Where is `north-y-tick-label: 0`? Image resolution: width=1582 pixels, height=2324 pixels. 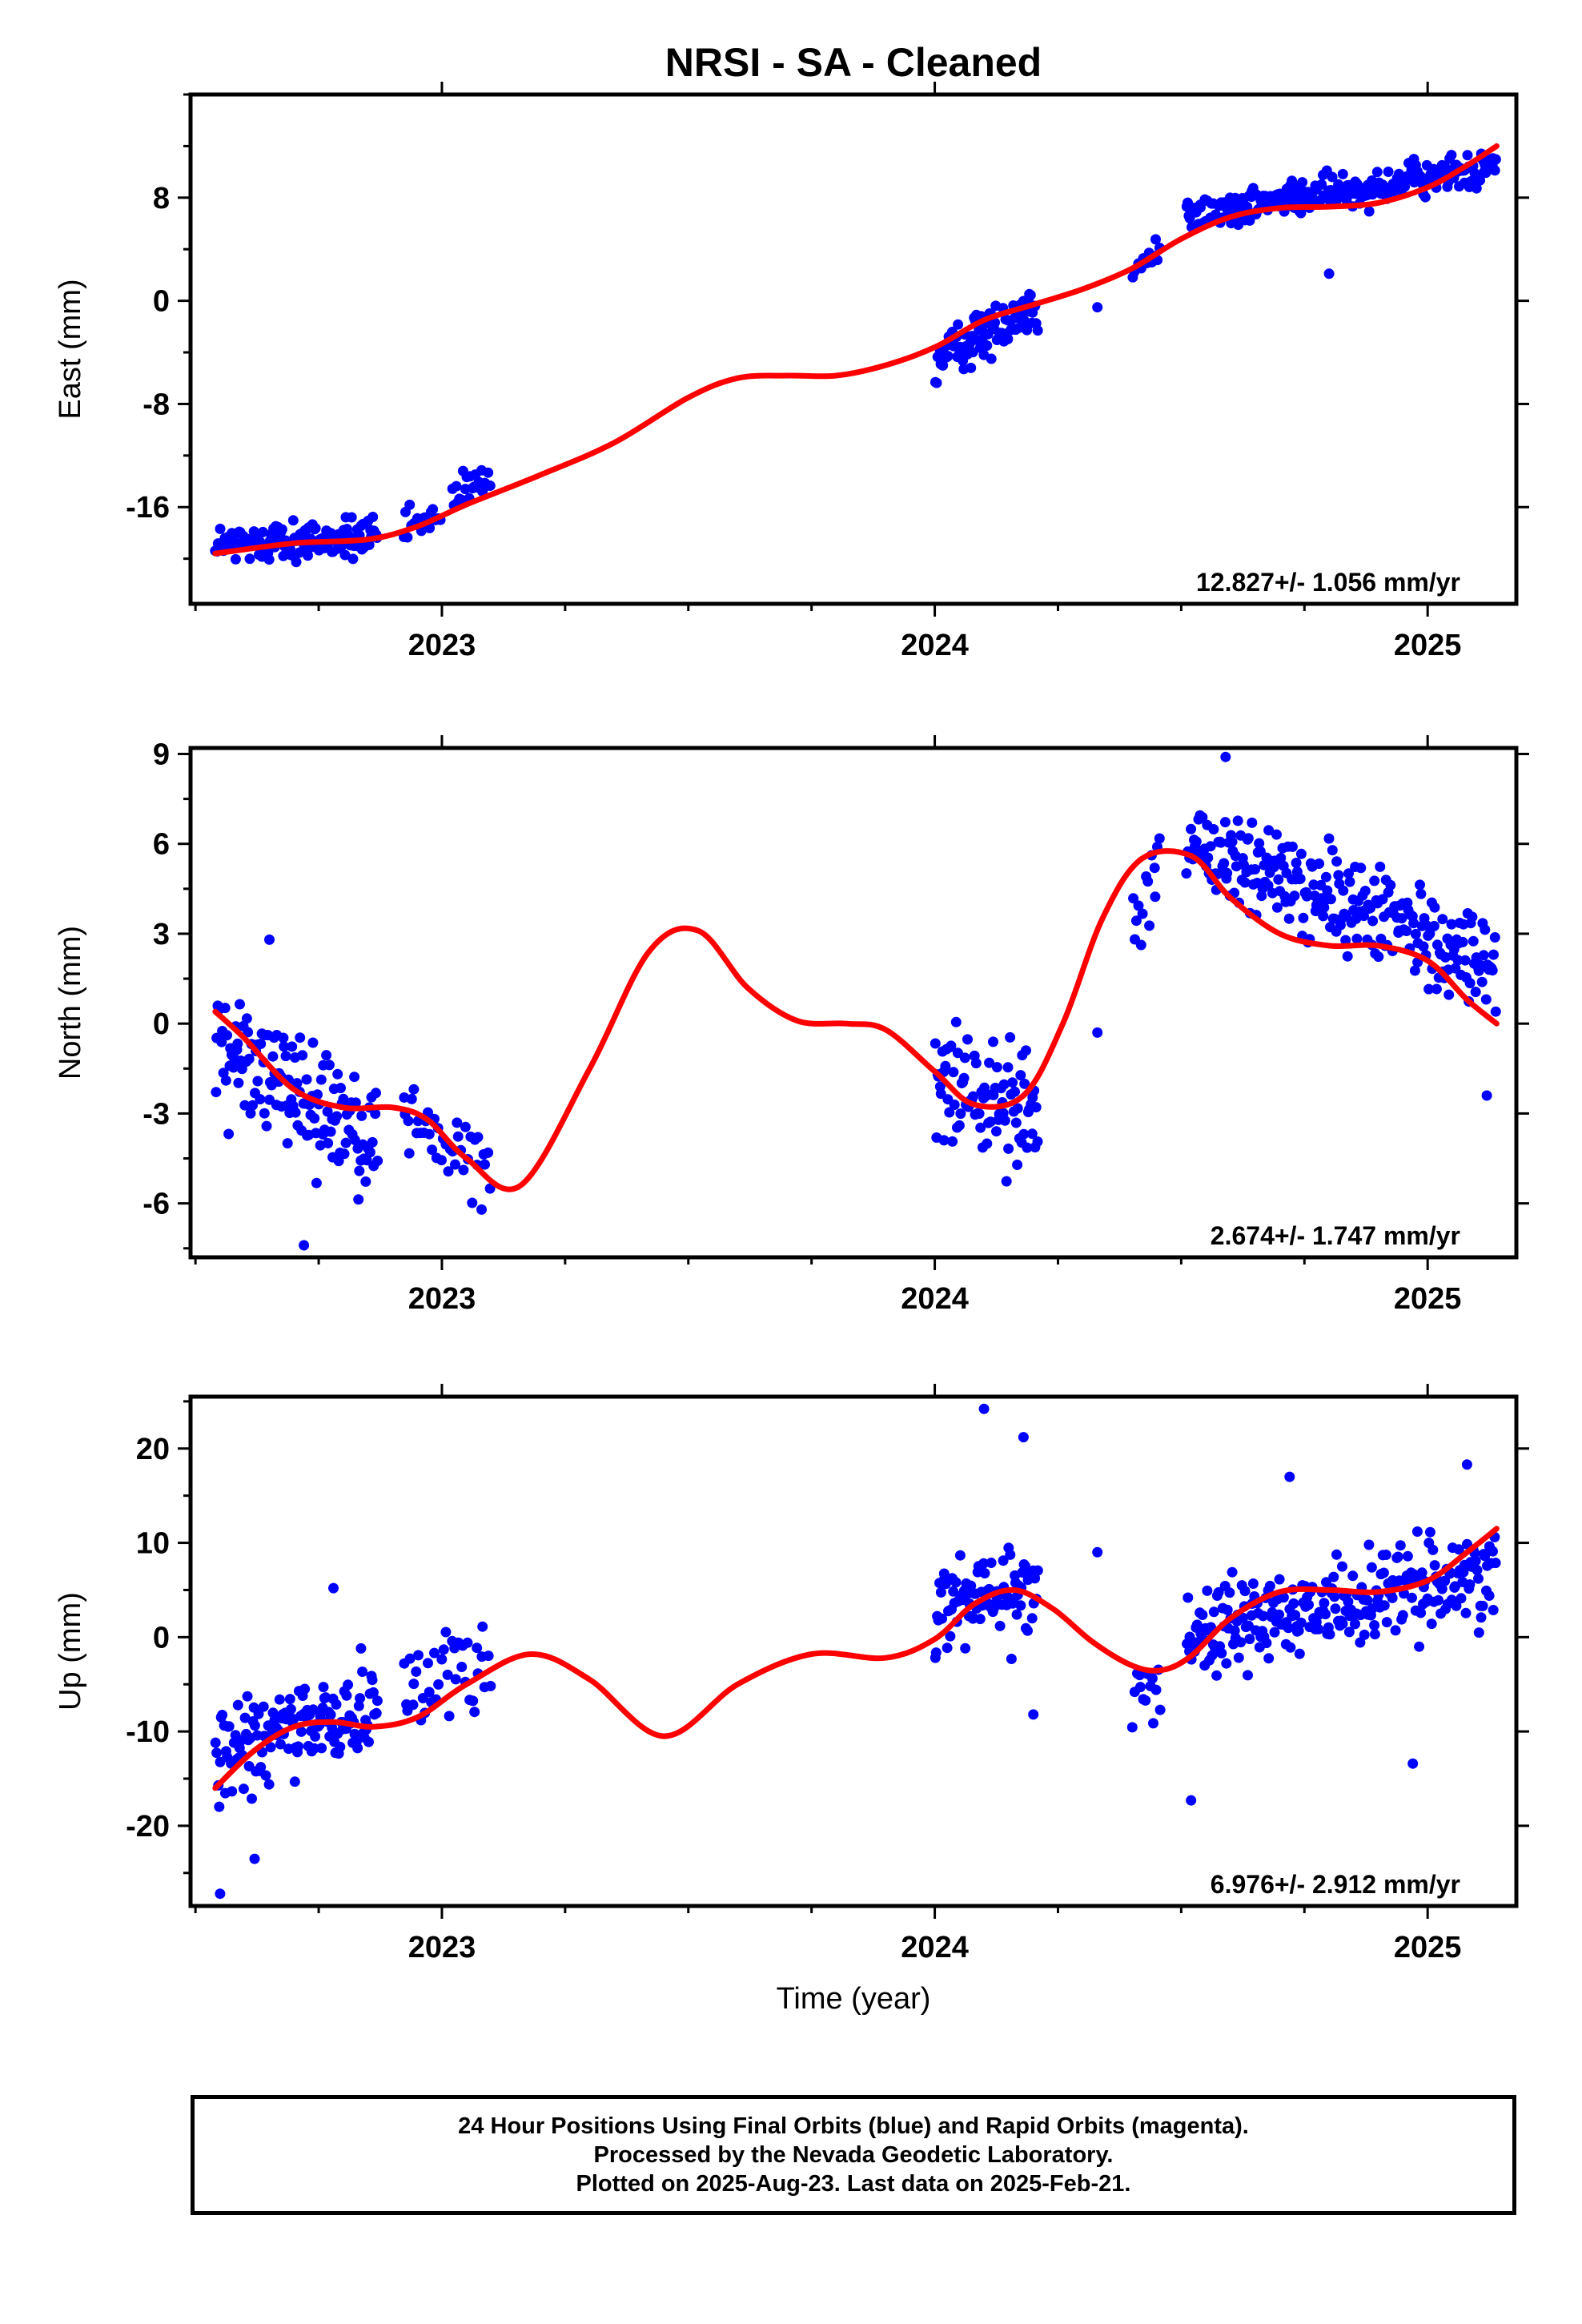
north-y-tick-label: 0 is located at coordinates (161, 1024).